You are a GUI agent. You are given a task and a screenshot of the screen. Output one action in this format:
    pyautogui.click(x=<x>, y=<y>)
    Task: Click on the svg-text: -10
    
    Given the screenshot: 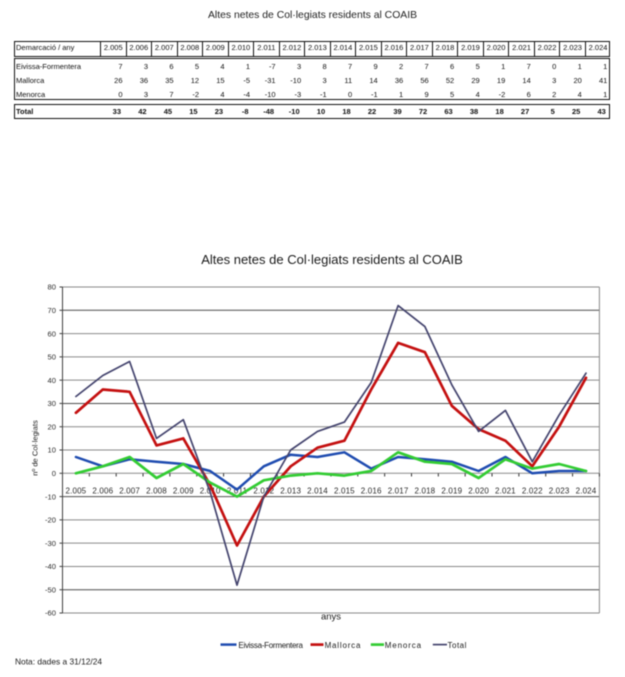 What is the action you would take?
    pyautogui.click(x=50, y=496)
    